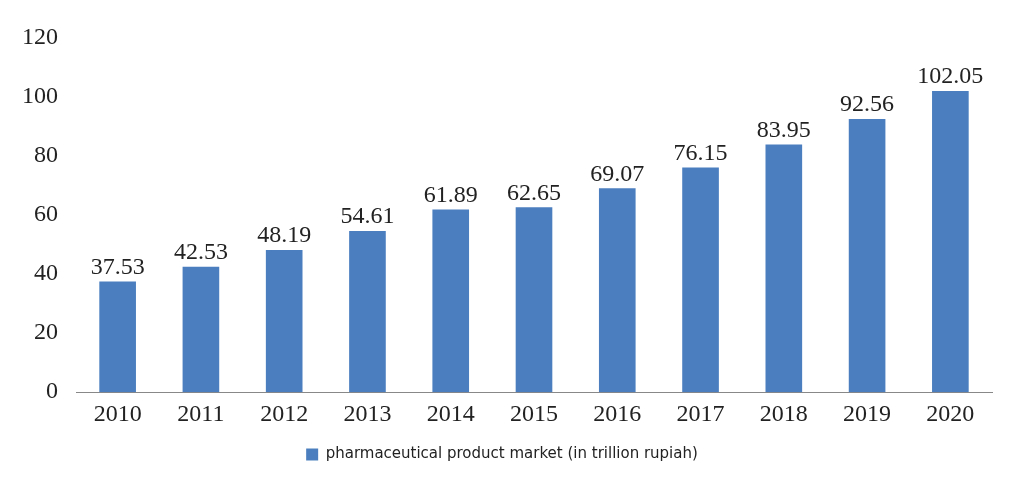 This screenshot has height=480, width=1014. I want to click on x-tick-label: 2011, so click(201, 412).